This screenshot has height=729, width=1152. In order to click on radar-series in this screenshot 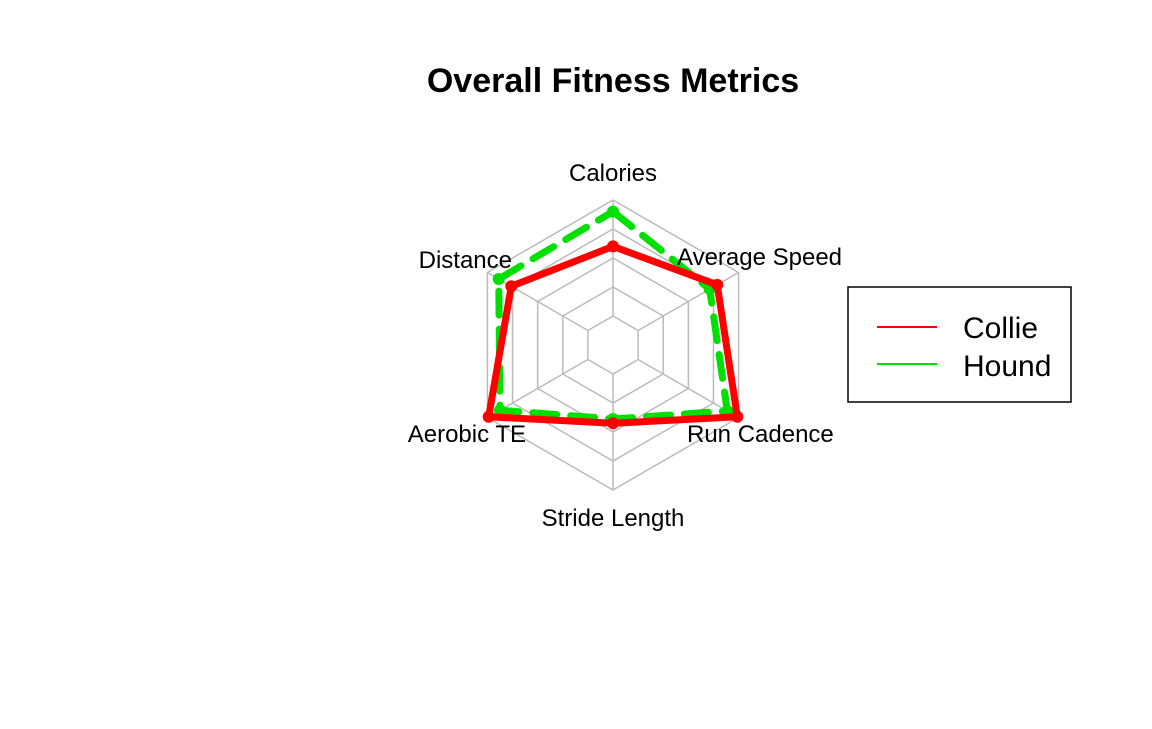, I will do `click(613, 317)`.